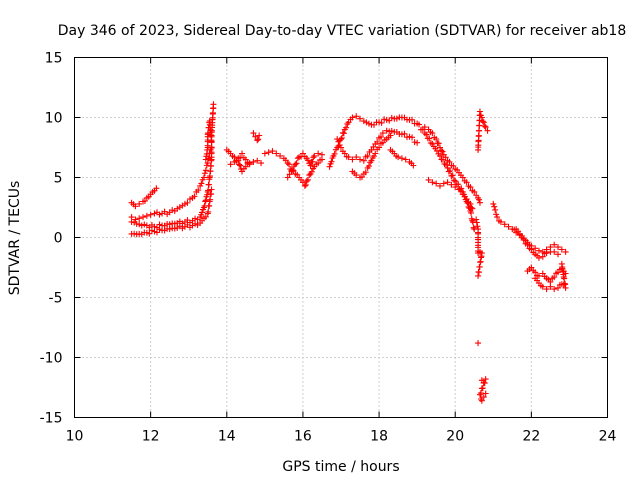 The image size is (640, 480). Describe the element at coordinates (304, 165) in the screenshot. I see `series-arc-h` at that location.